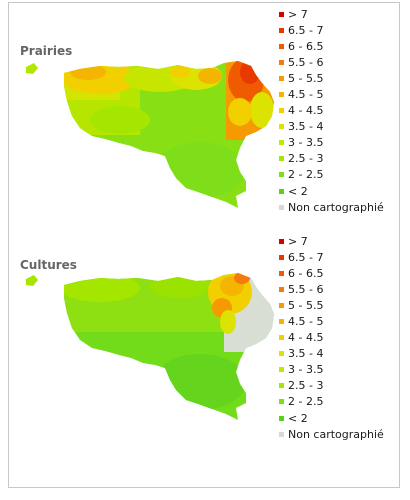  I want to click on panel-title-prairies: Prairies, so click(46, 51).